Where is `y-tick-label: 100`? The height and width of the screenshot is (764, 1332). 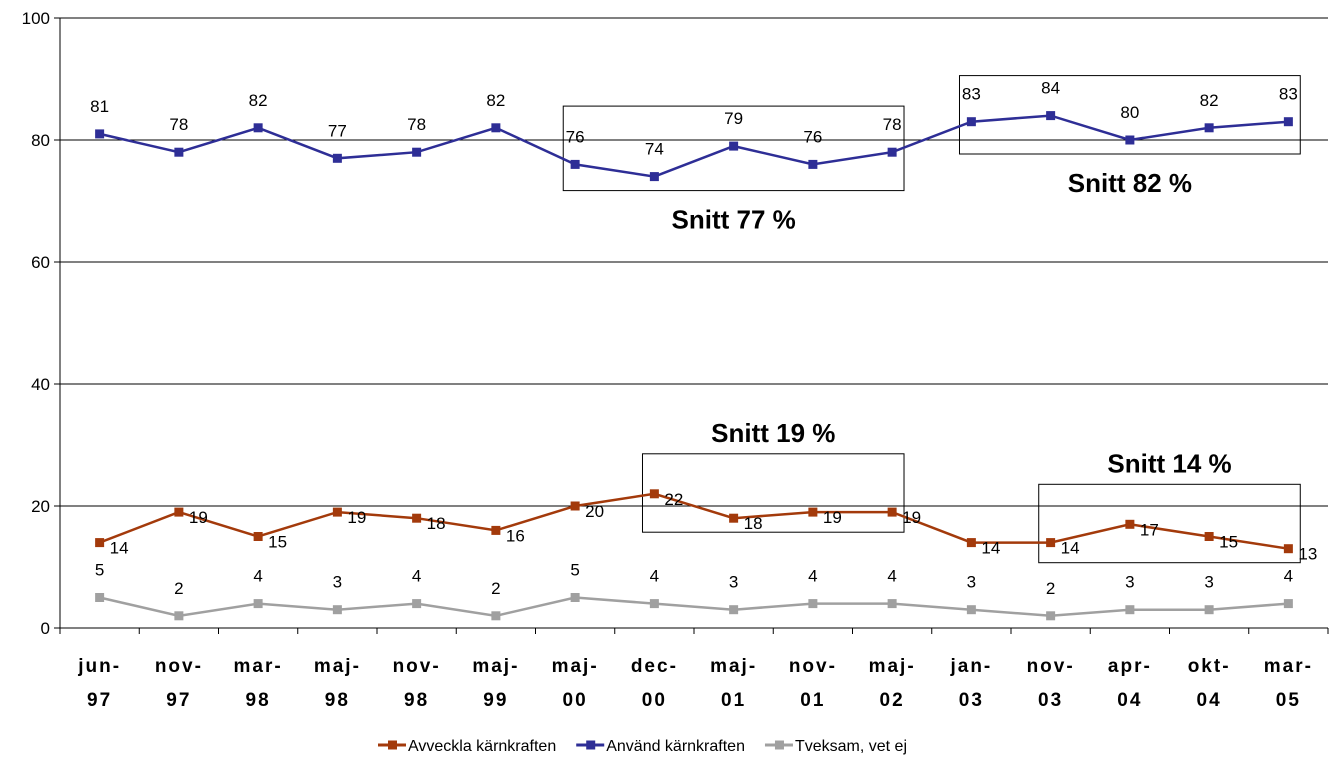 y-tick-label: 100 is located at coordinates (36, 18).